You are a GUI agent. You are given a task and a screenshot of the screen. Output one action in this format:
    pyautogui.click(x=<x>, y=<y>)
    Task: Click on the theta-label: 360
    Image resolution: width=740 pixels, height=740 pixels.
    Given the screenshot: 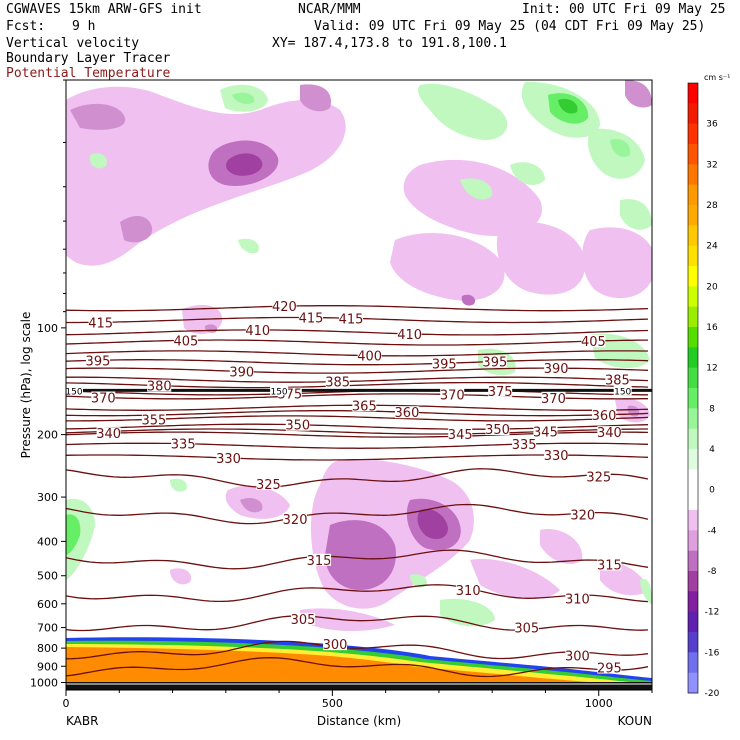 What is the action you would take?
    pyautogui.click(x=604, y=416)
    